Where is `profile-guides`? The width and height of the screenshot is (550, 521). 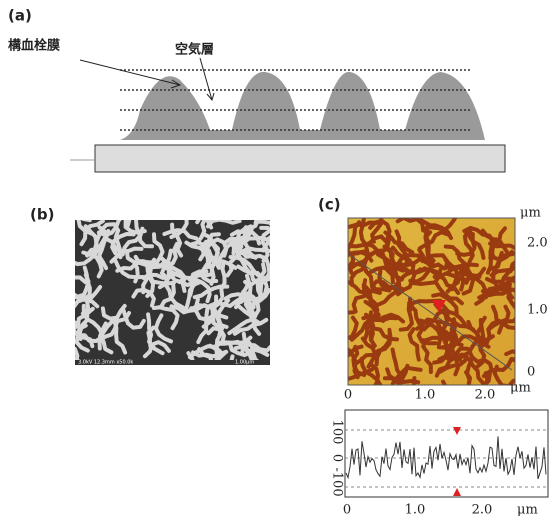 profile-guides is located at coordinates (446, 458).